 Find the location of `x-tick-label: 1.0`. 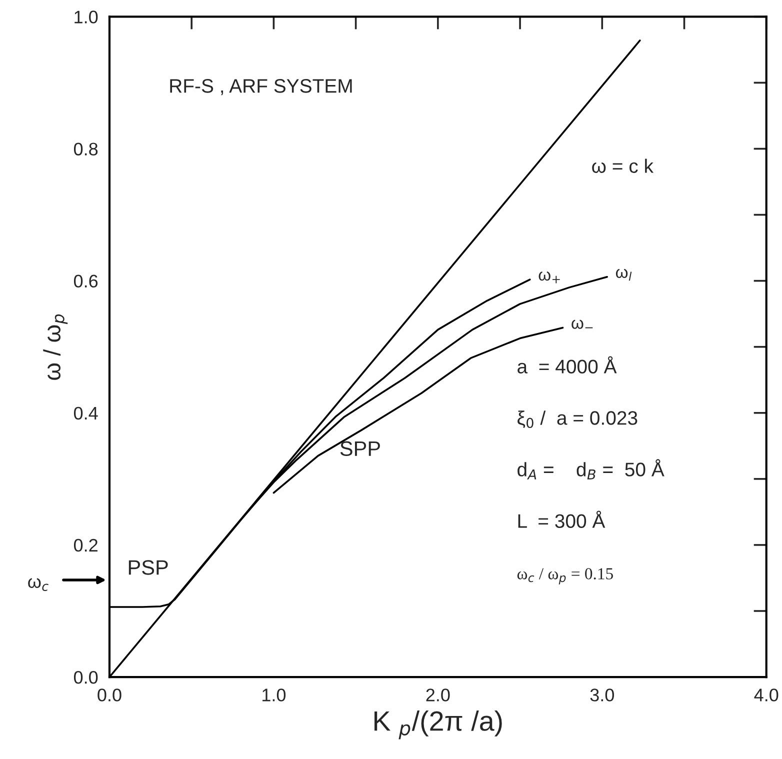

x-tick-label: 1.0 is located at coordinates (274, 695).